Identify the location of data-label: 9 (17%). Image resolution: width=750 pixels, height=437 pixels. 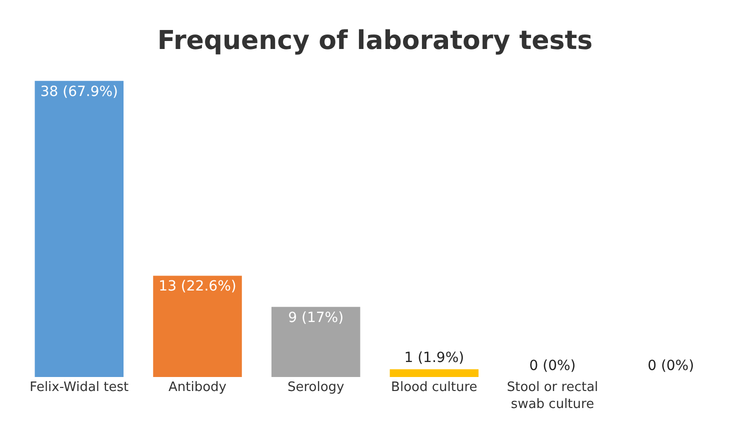
(316, 318).